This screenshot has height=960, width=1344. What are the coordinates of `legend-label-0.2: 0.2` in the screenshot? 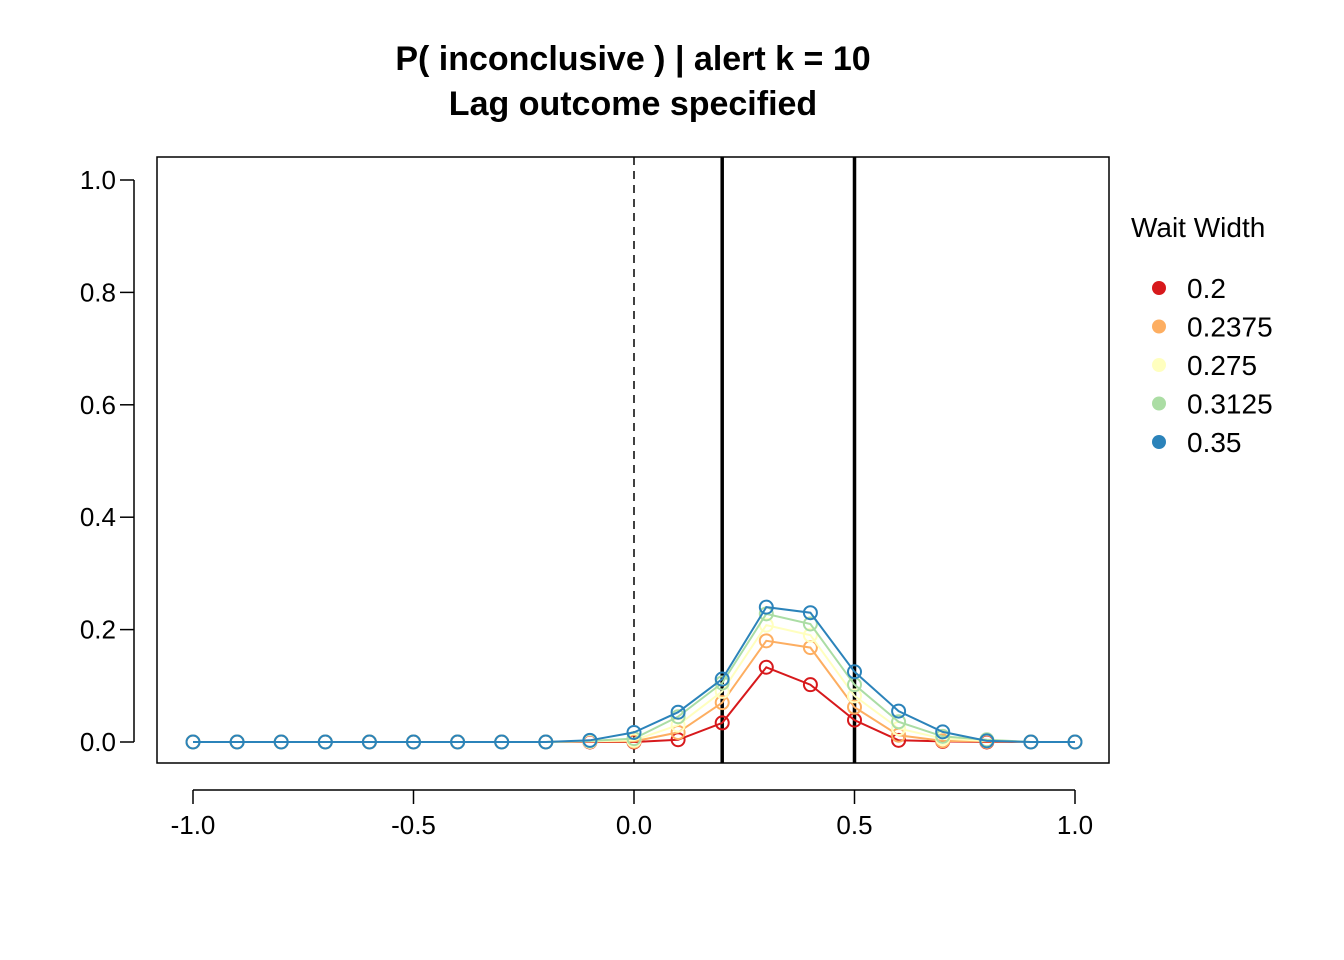 It's located at (1206, 288).